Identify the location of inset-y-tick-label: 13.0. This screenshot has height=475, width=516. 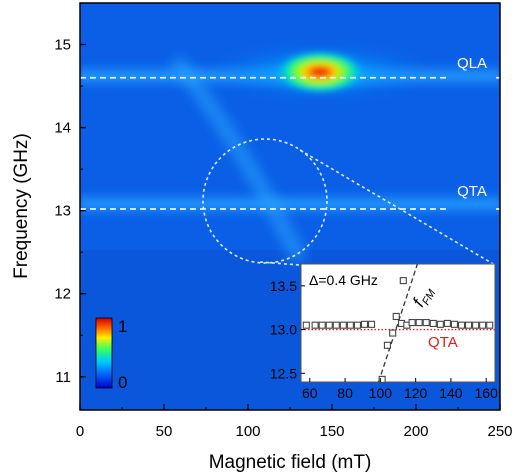
(283, 330).